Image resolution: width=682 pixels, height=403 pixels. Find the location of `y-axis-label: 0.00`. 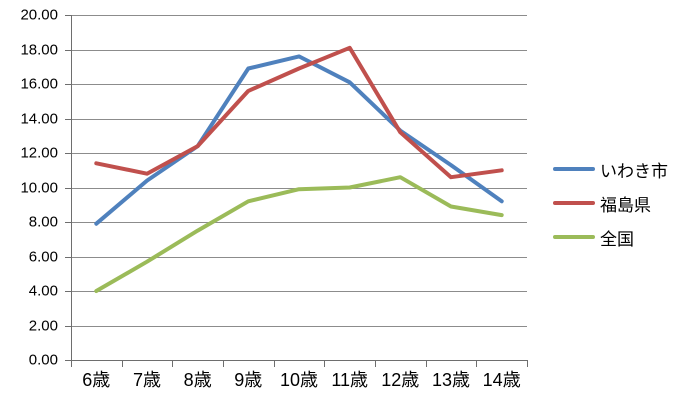

y-axis-label: 0.00 is located at coordinates (43, 360).